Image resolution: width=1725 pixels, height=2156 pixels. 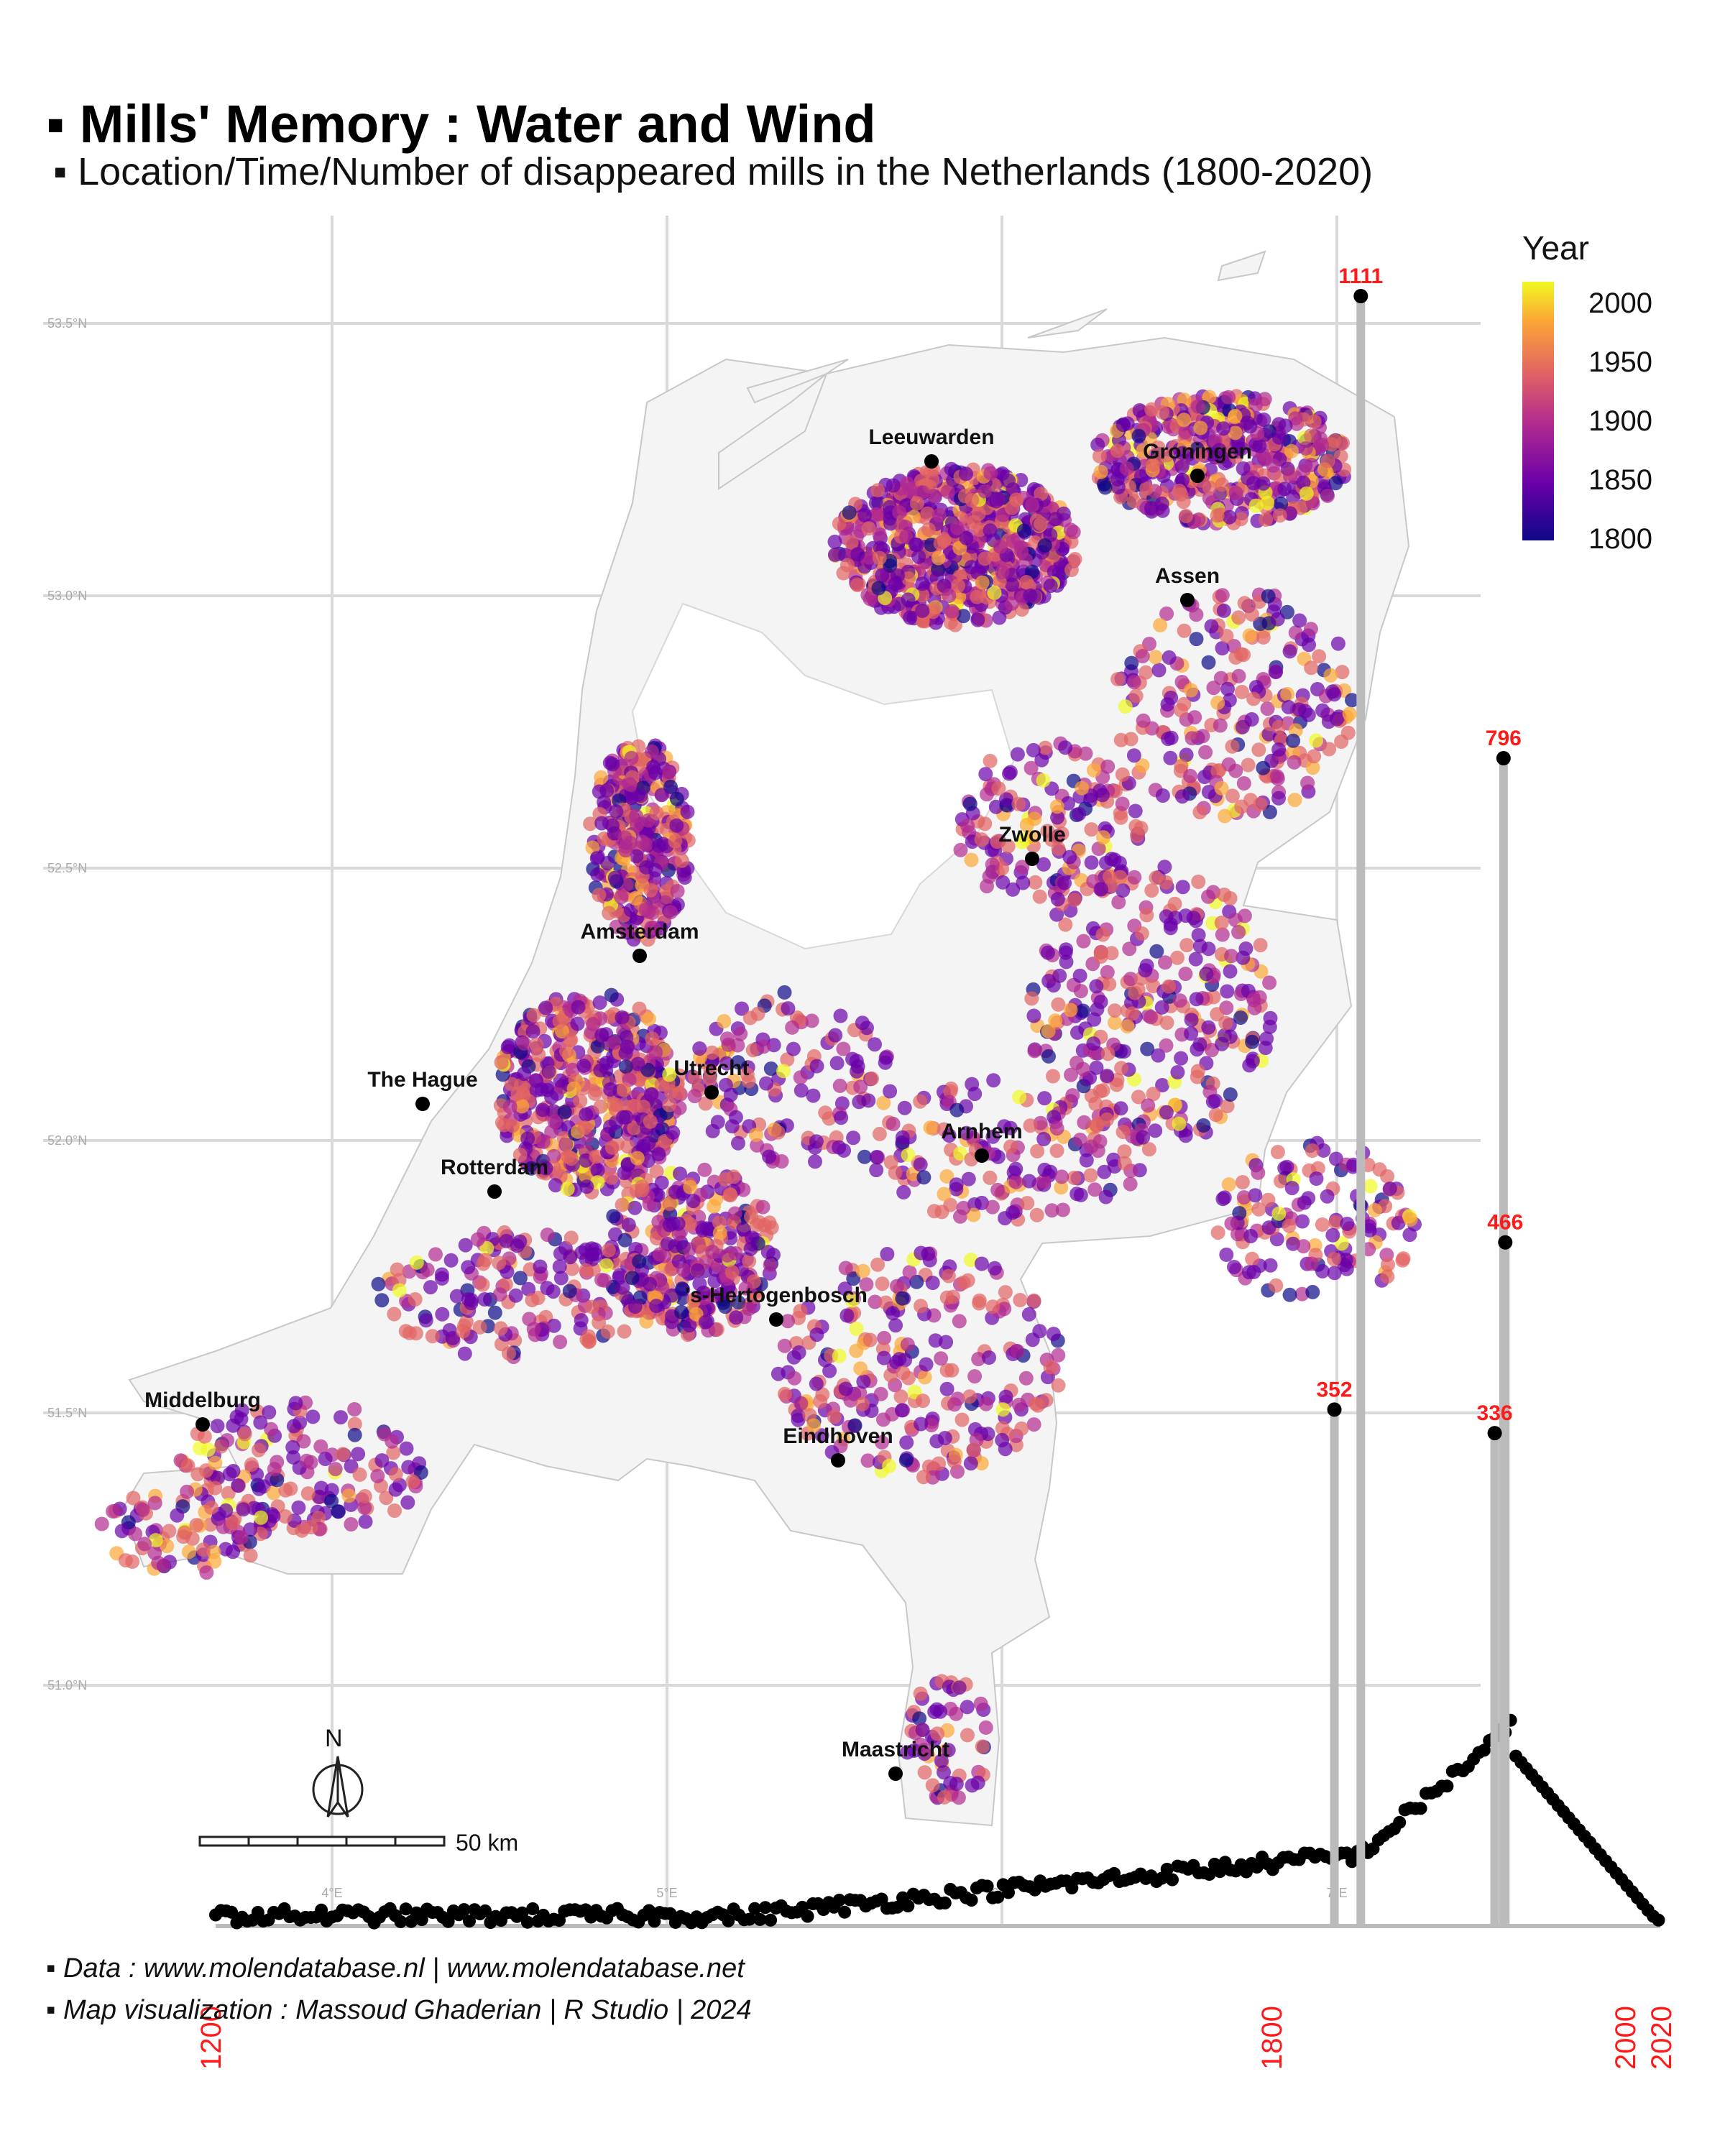 I want to click on city-label: Utrecht, so click(x=711, y=1068).